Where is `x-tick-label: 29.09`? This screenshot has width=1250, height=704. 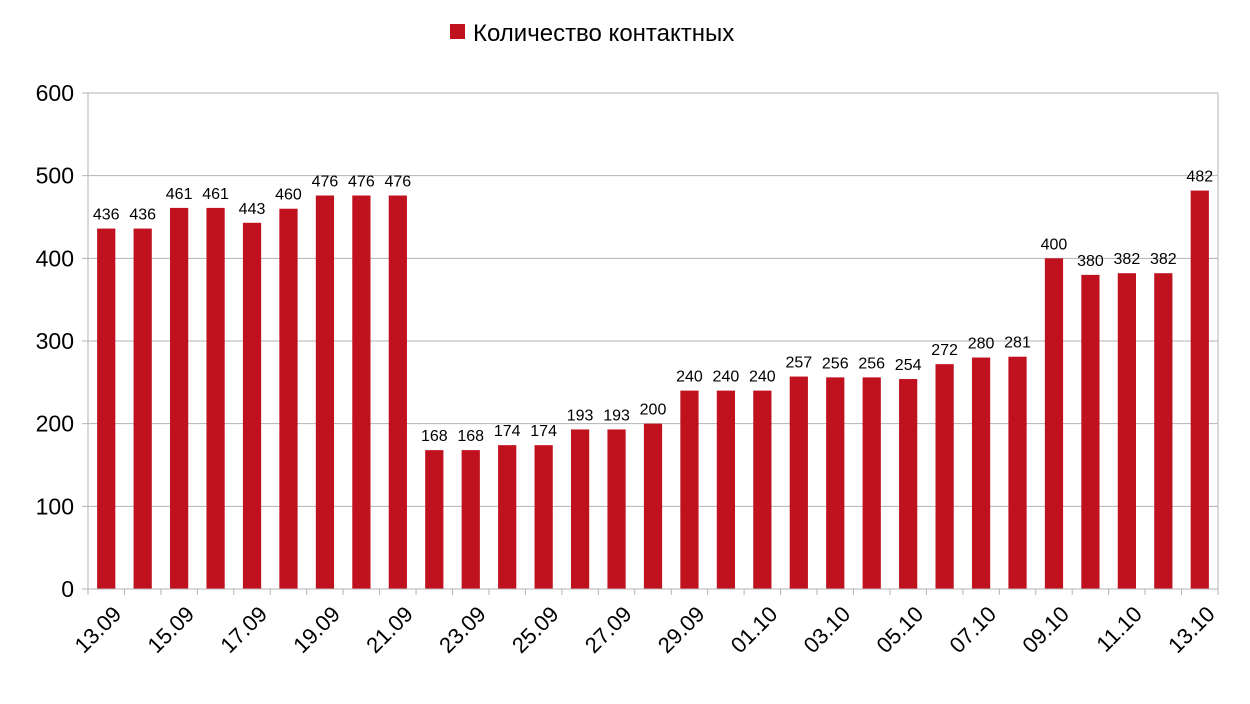
x-tick-label: 29.09 is located at coordinates (681, 629).